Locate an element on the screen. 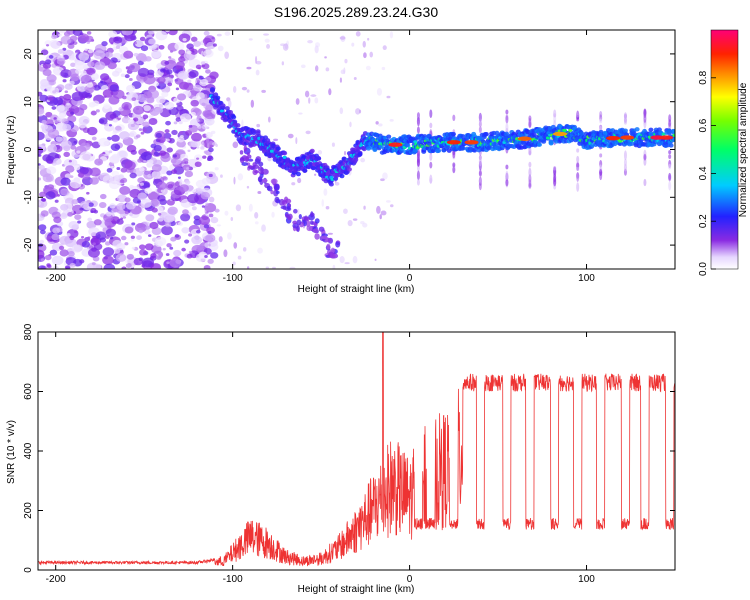 This screenshot has height=600, width=750. colorbar-gradient is located at coordinates (724, 149).